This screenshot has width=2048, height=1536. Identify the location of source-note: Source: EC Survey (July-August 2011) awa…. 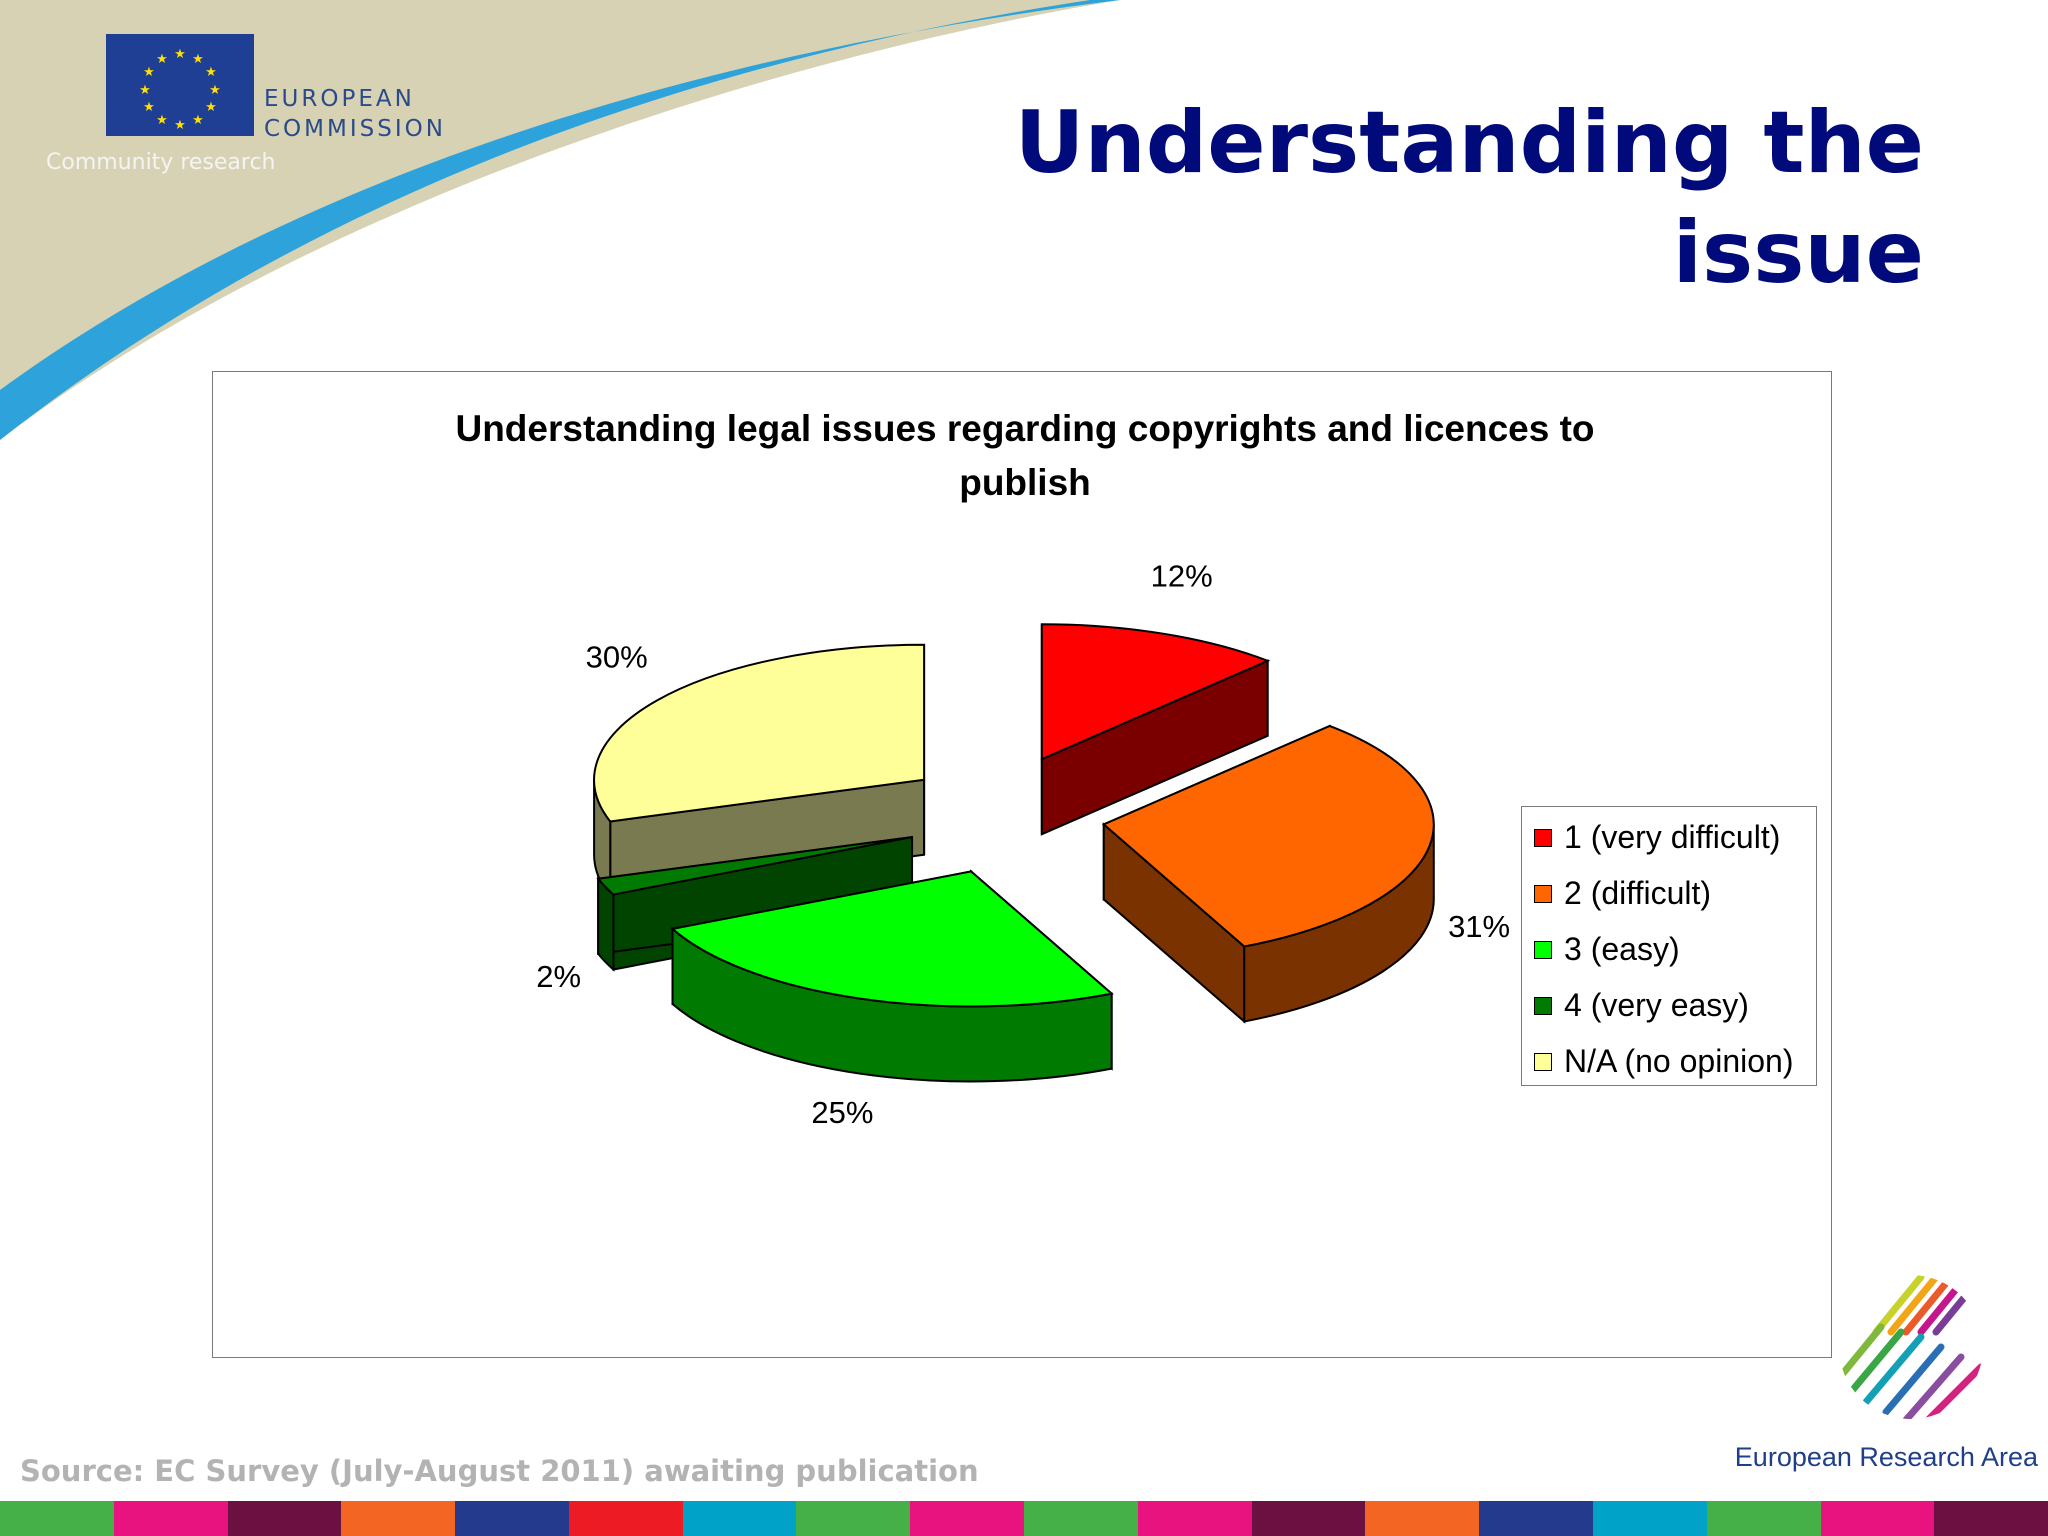
(499, 1471).